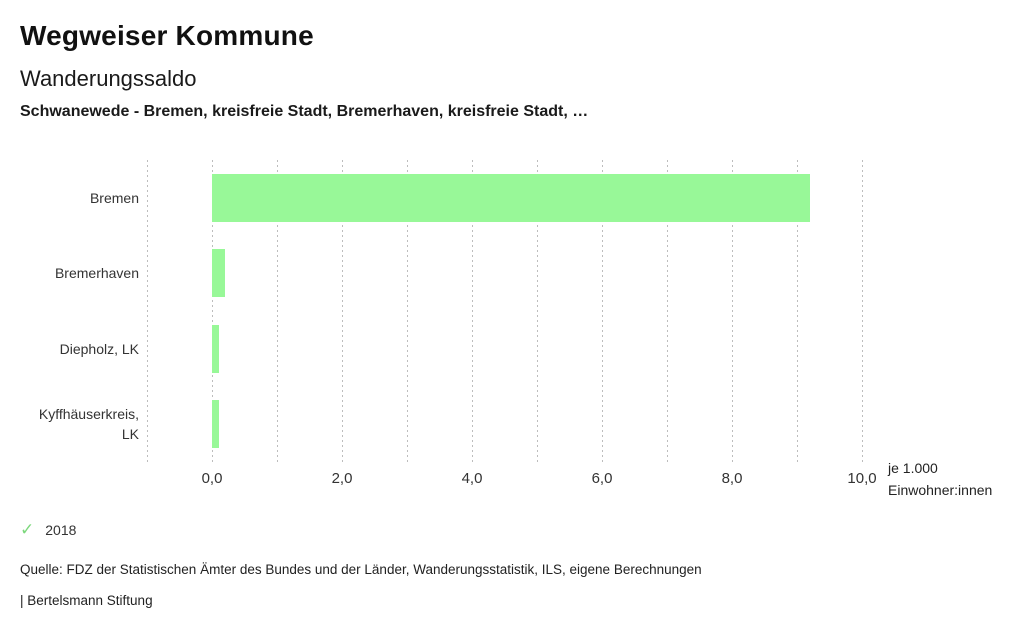 The width and height of the screenshot is (1024, 634). What do you see at coordinates (27, 529) in the screenshot?
I see `check-icon: ✓` at bounding box center [27, 529].